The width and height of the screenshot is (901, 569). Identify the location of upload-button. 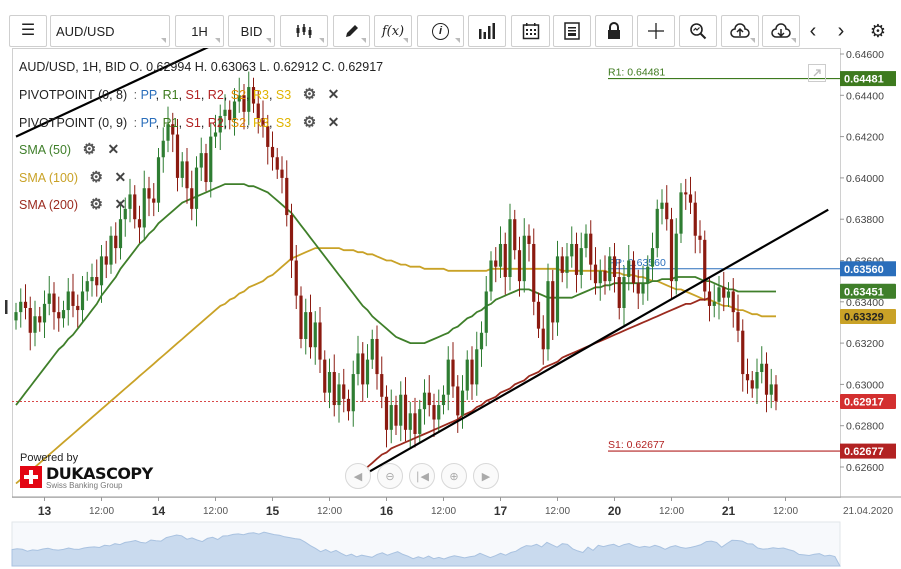
(740, 31).